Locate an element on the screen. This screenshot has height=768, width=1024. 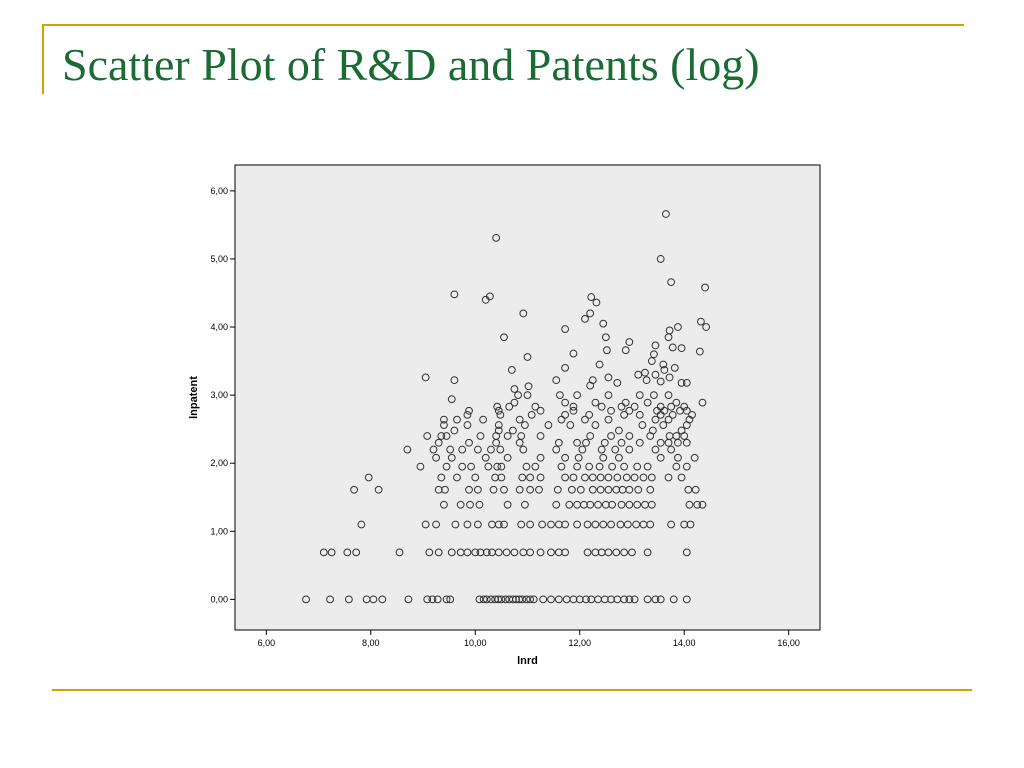
y-axis-title: lnpatent is located at coordinates (194, 397).